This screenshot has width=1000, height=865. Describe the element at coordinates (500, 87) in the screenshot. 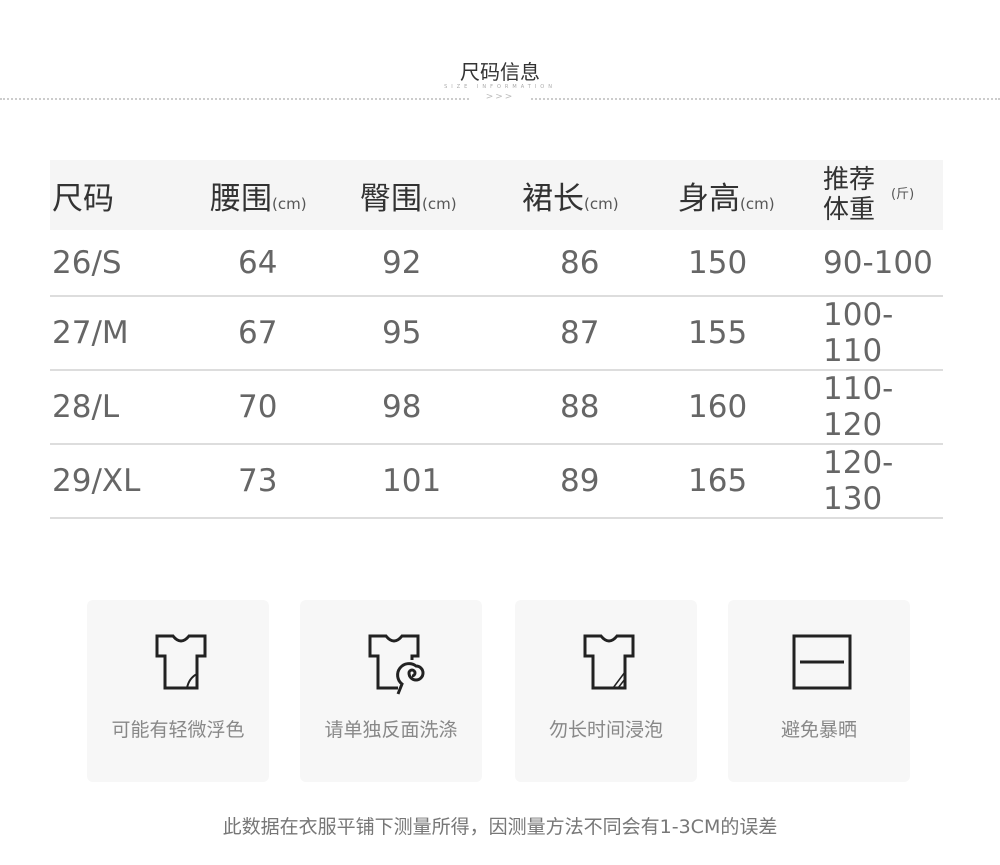

I see `page-subtitle: SIZE INFORMATION` at that location.